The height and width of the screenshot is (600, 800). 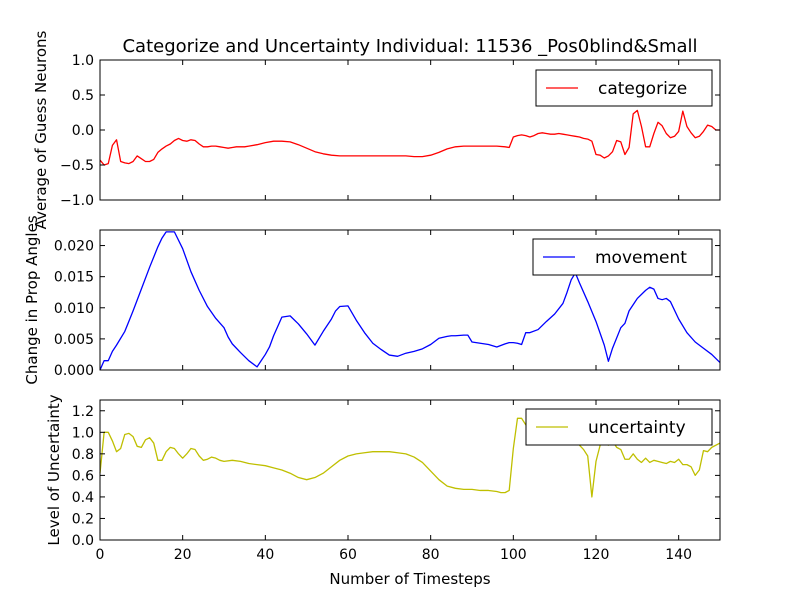 I want to click on x-tick-label: 60, so click(x=348, y=555).